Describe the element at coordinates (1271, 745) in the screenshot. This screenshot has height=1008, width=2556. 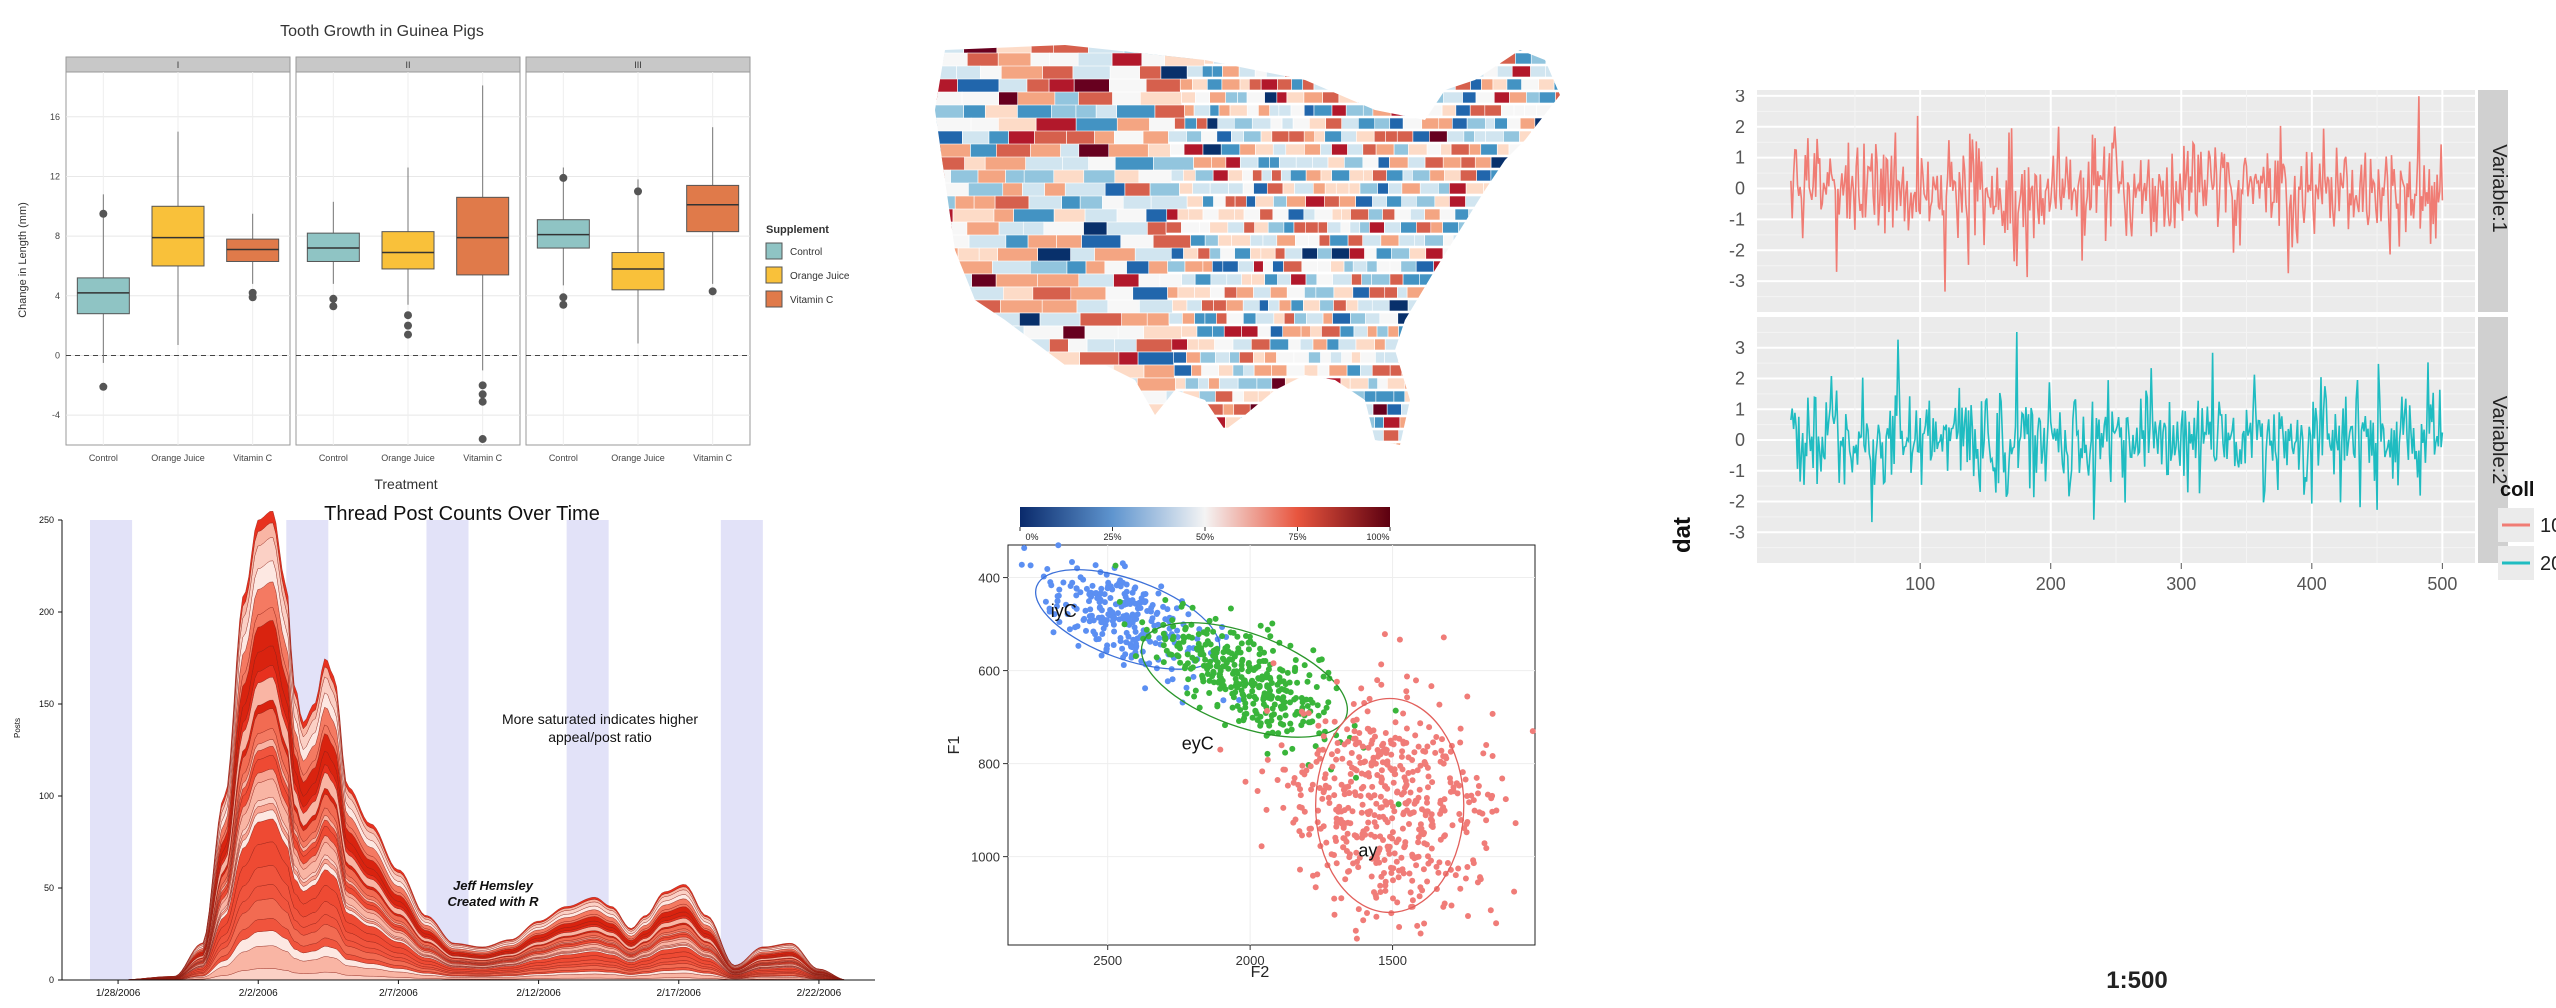
I see `plot-area` at that location.